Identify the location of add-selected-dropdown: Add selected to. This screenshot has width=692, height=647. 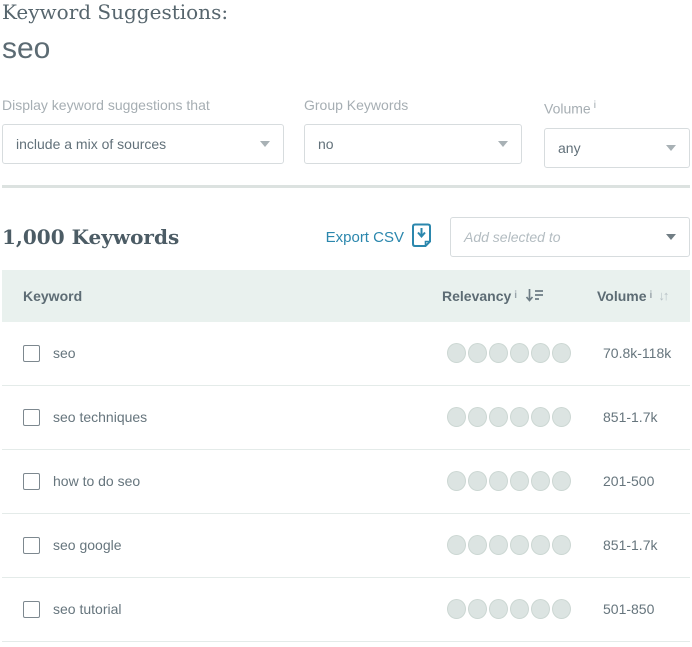
(570, 237).